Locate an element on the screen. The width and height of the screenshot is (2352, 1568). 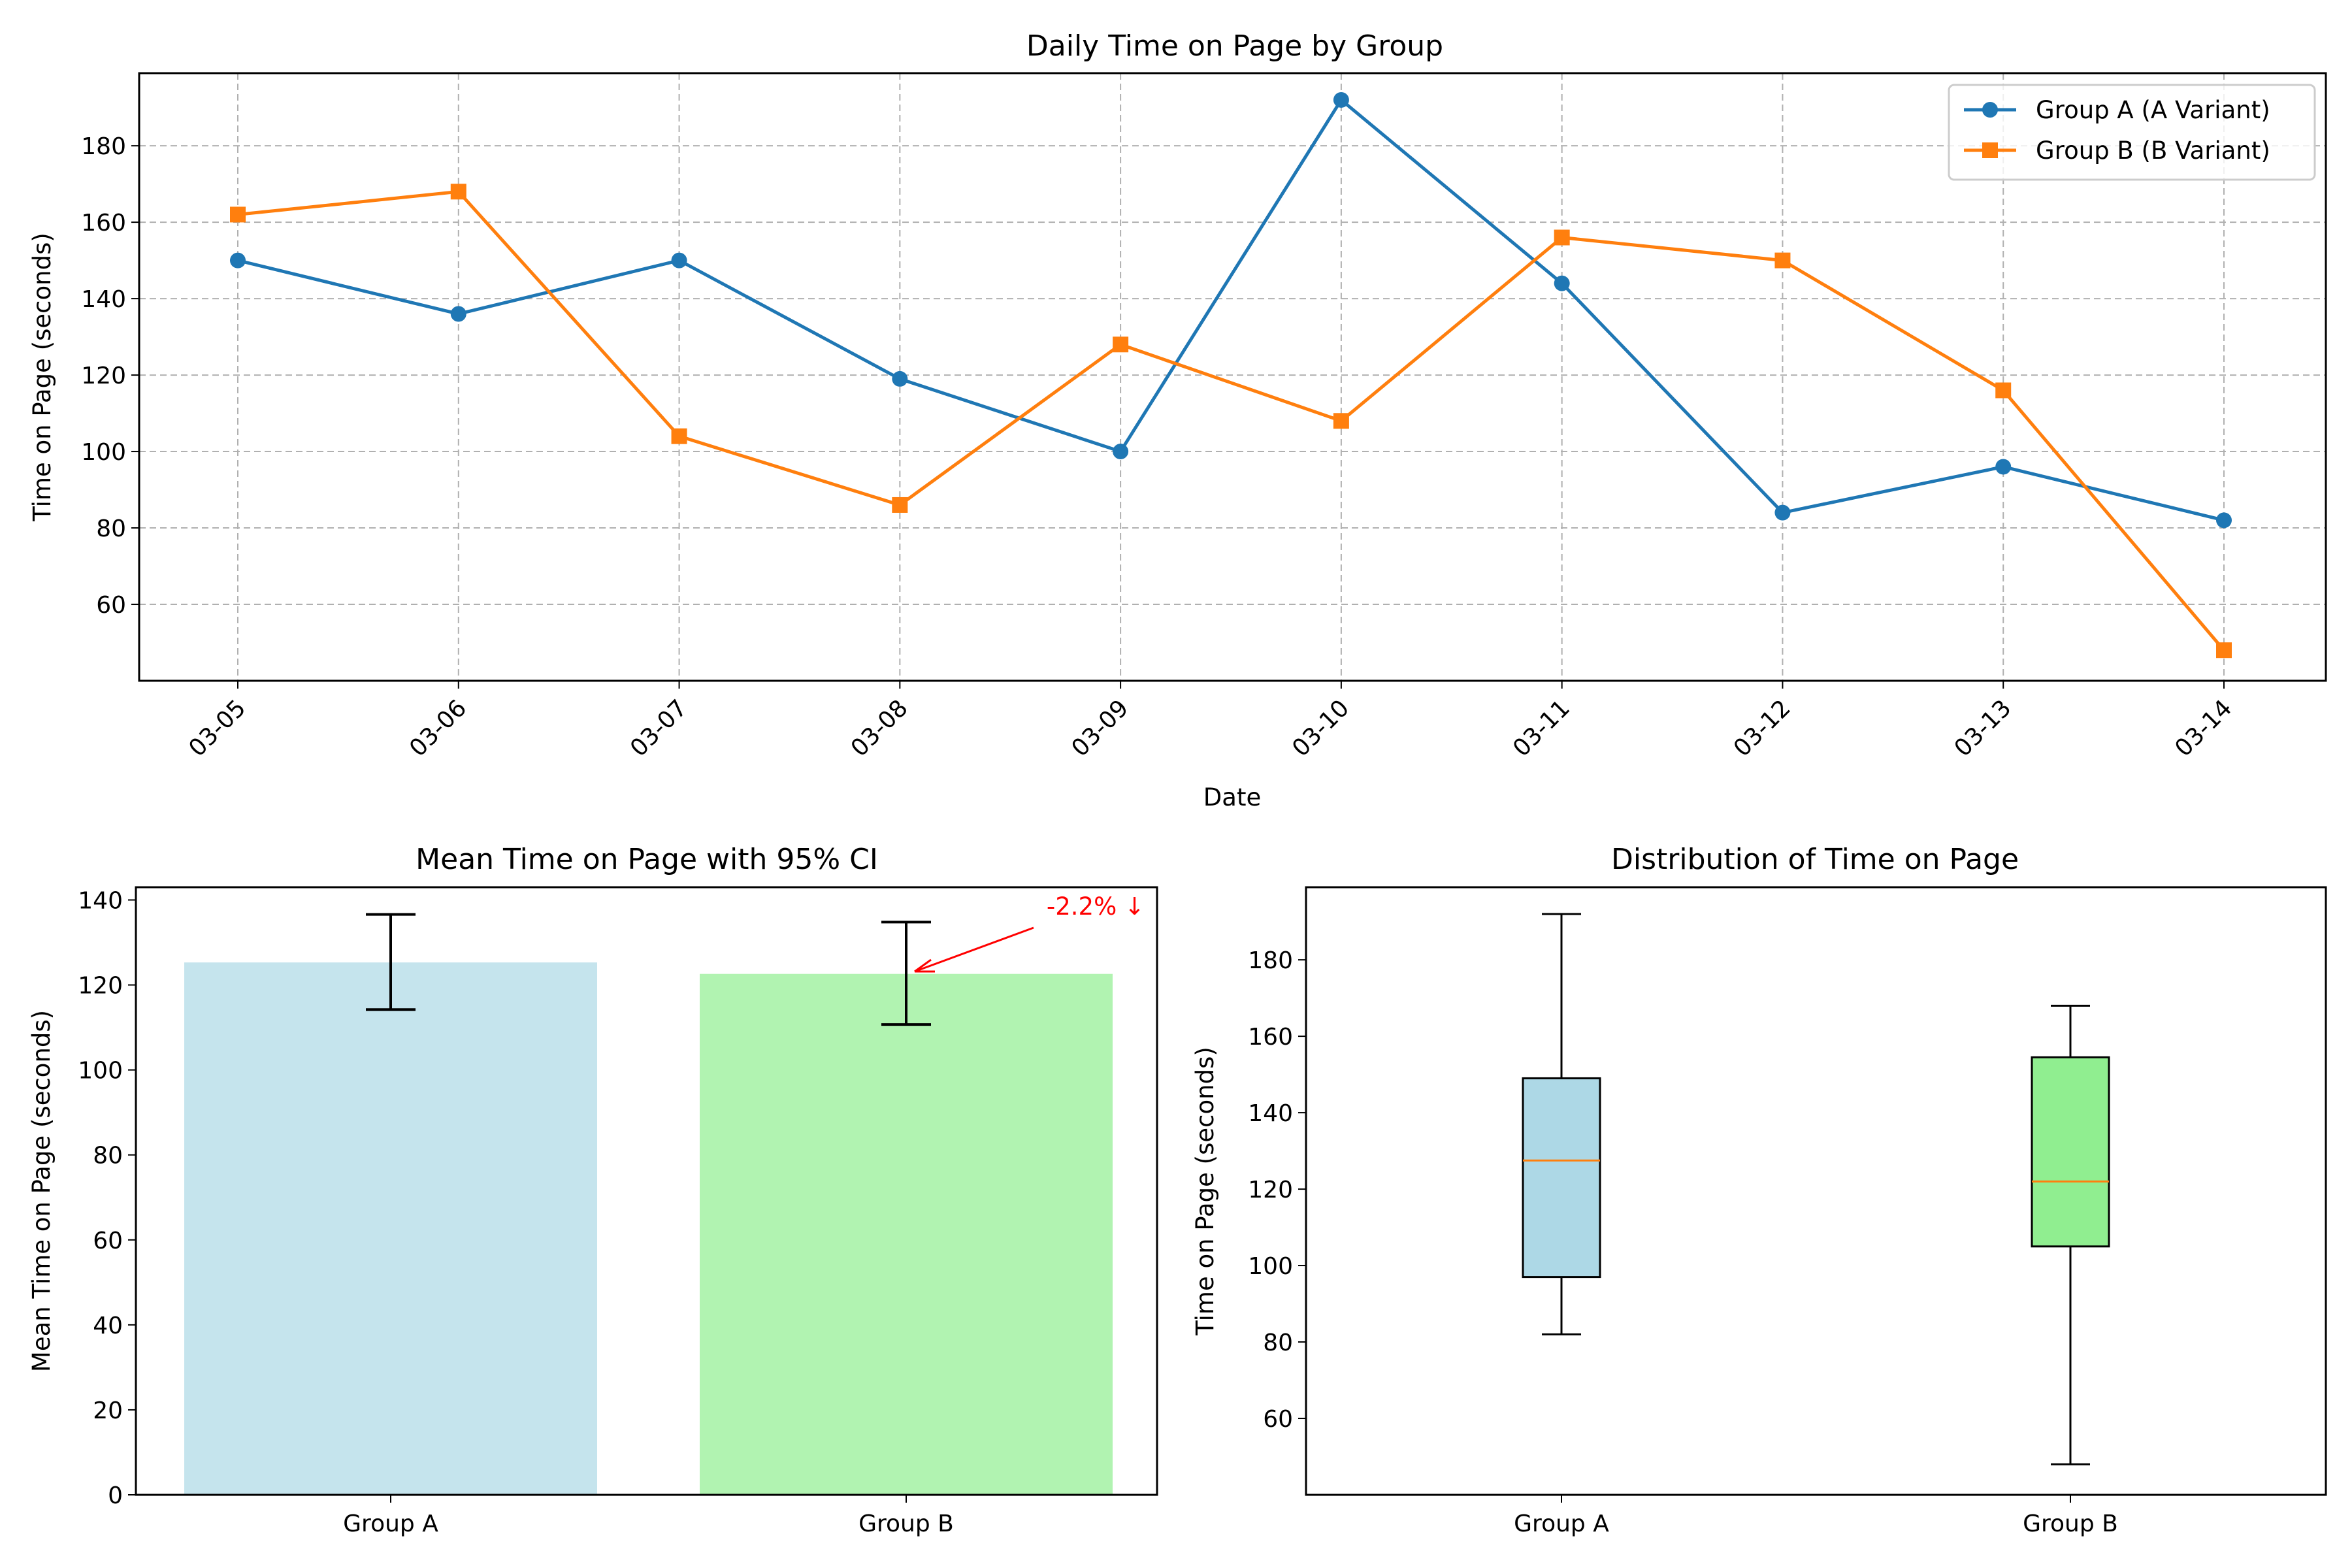
box-group-b is located at coordinates (2070, 1152).